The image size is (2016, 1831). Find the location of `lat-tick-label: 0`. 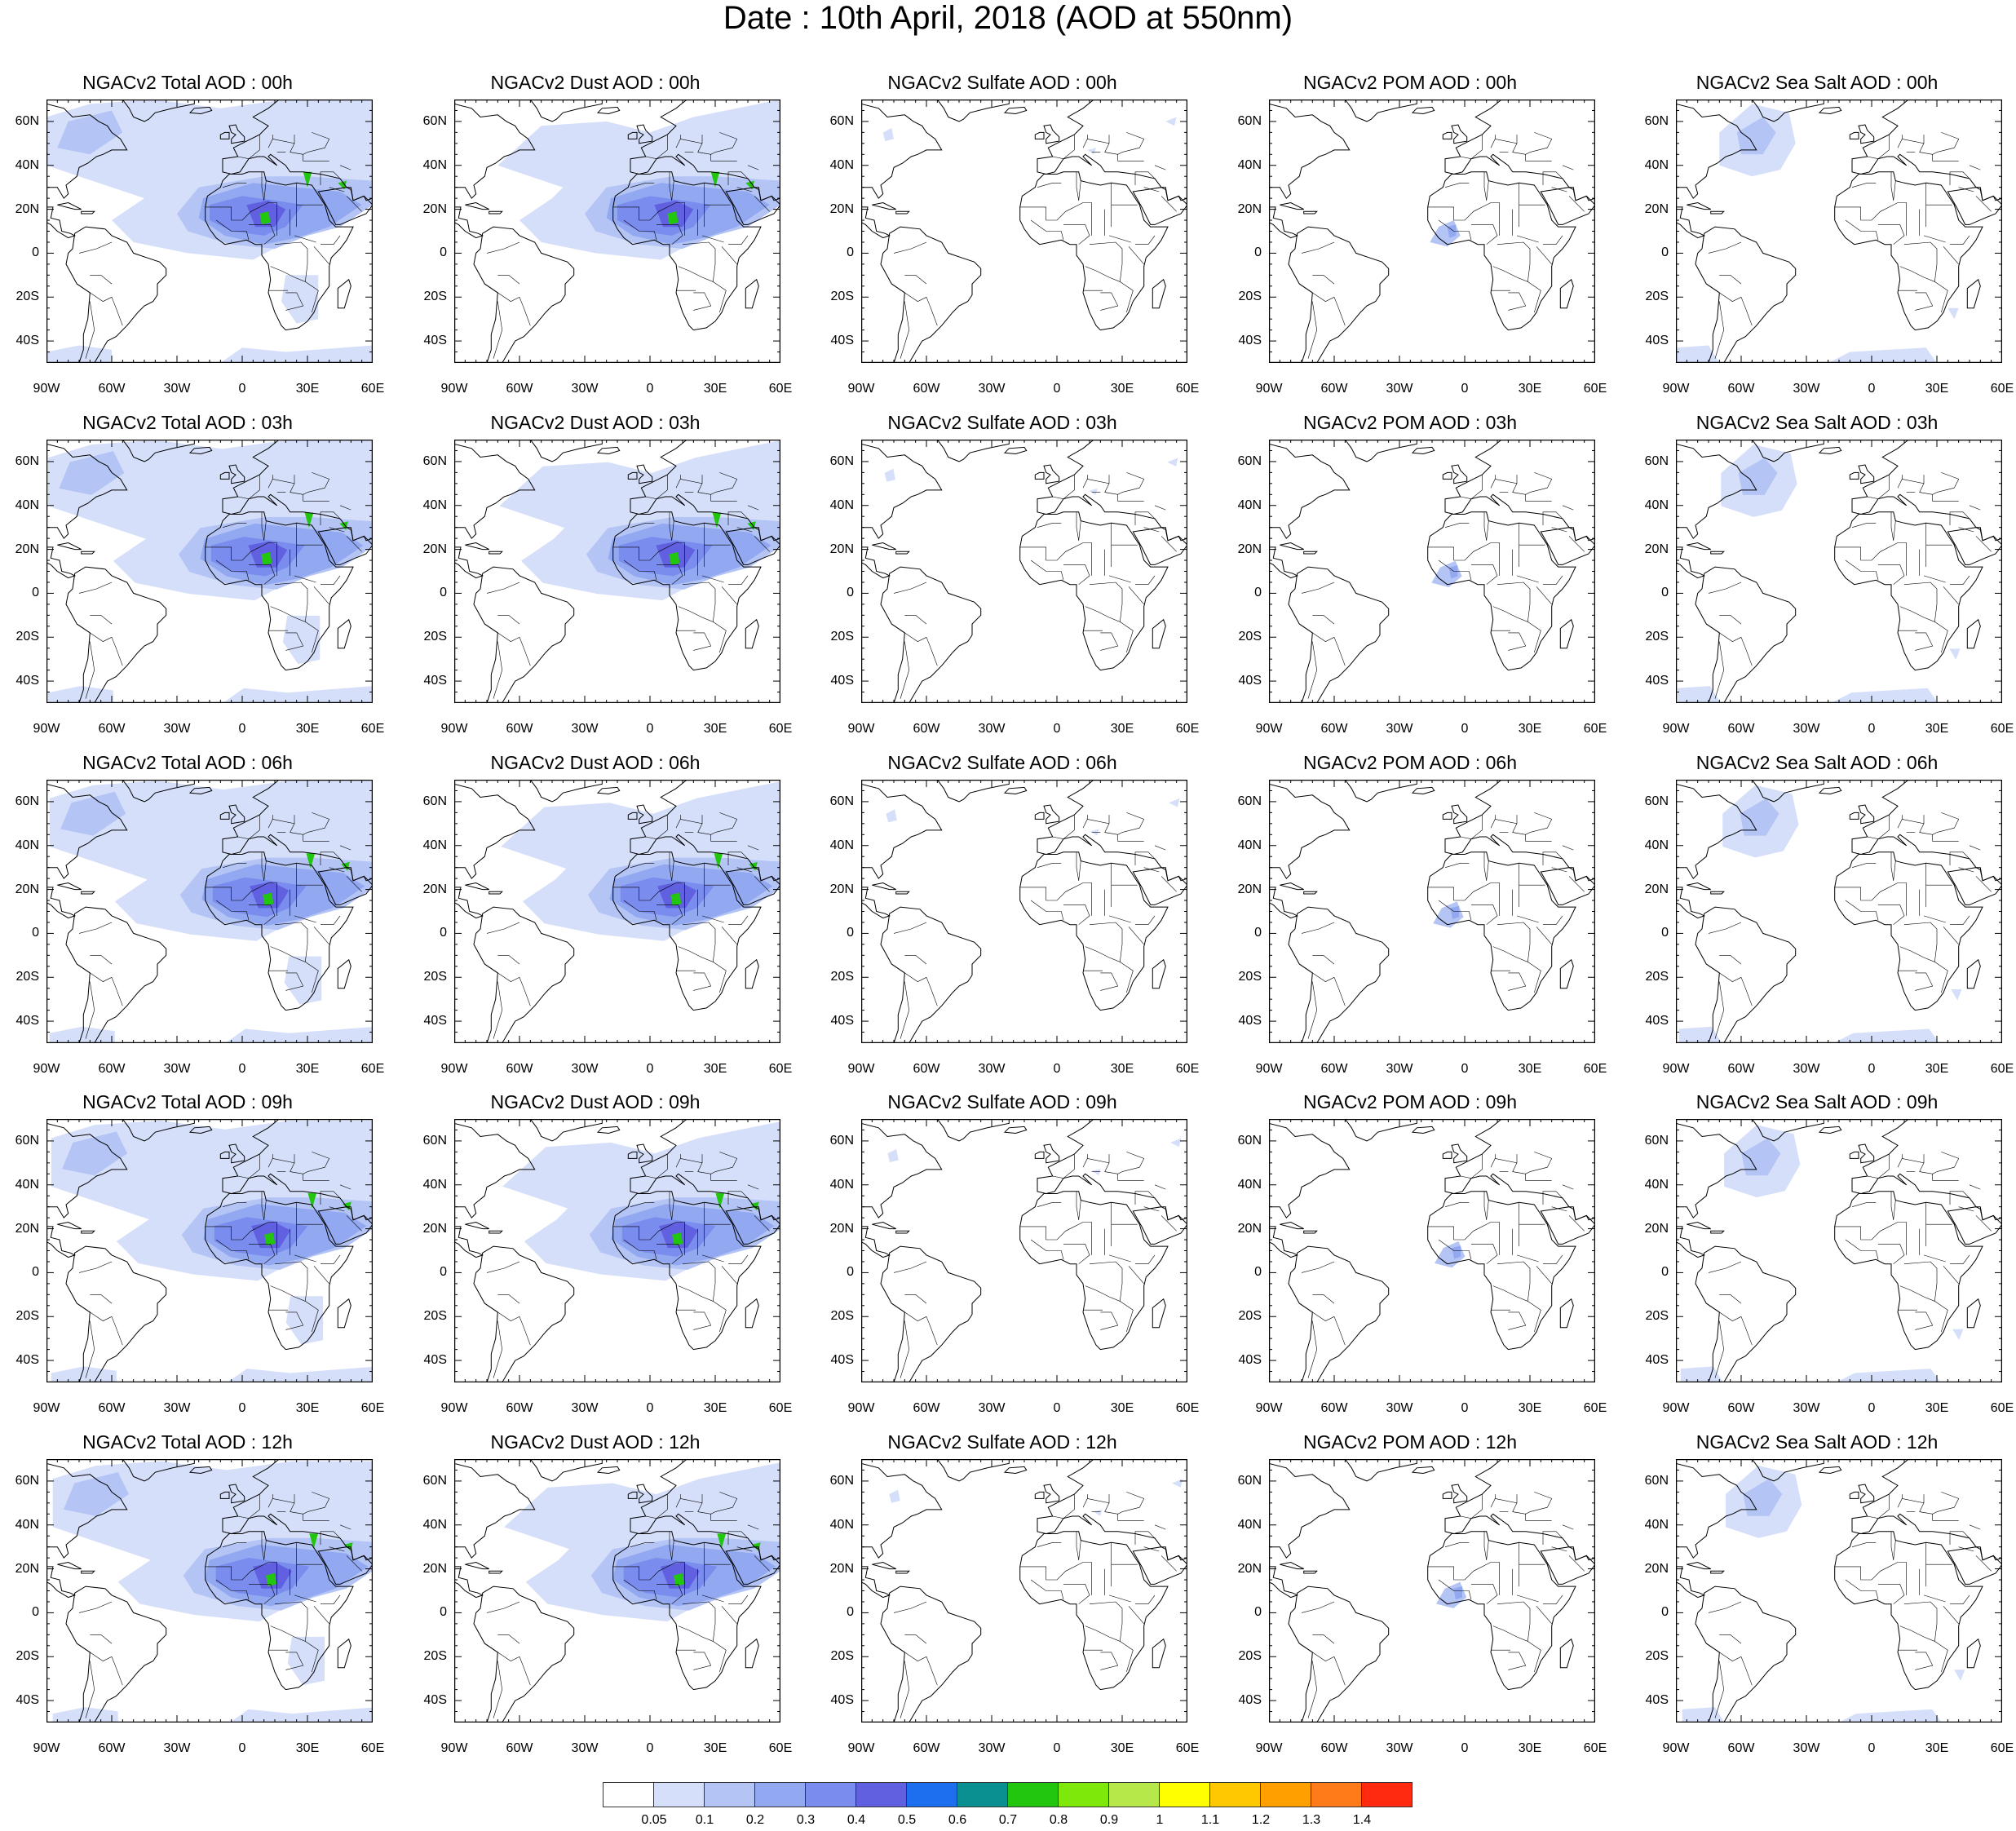

lat-tick-label: 0 is located at coordinates (1258, 1612).